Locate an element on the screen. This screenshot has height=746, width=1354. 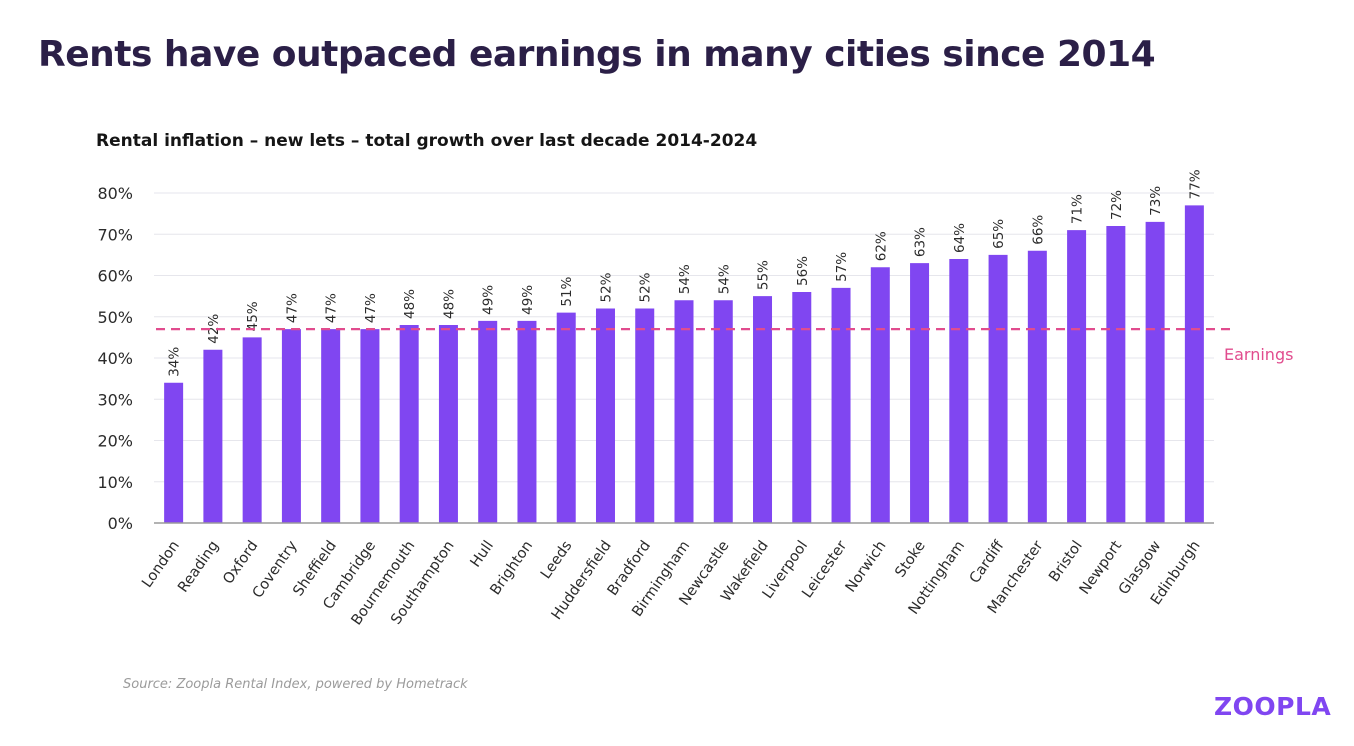
y-tick-label: 40% is located at coordinates (115, 358).